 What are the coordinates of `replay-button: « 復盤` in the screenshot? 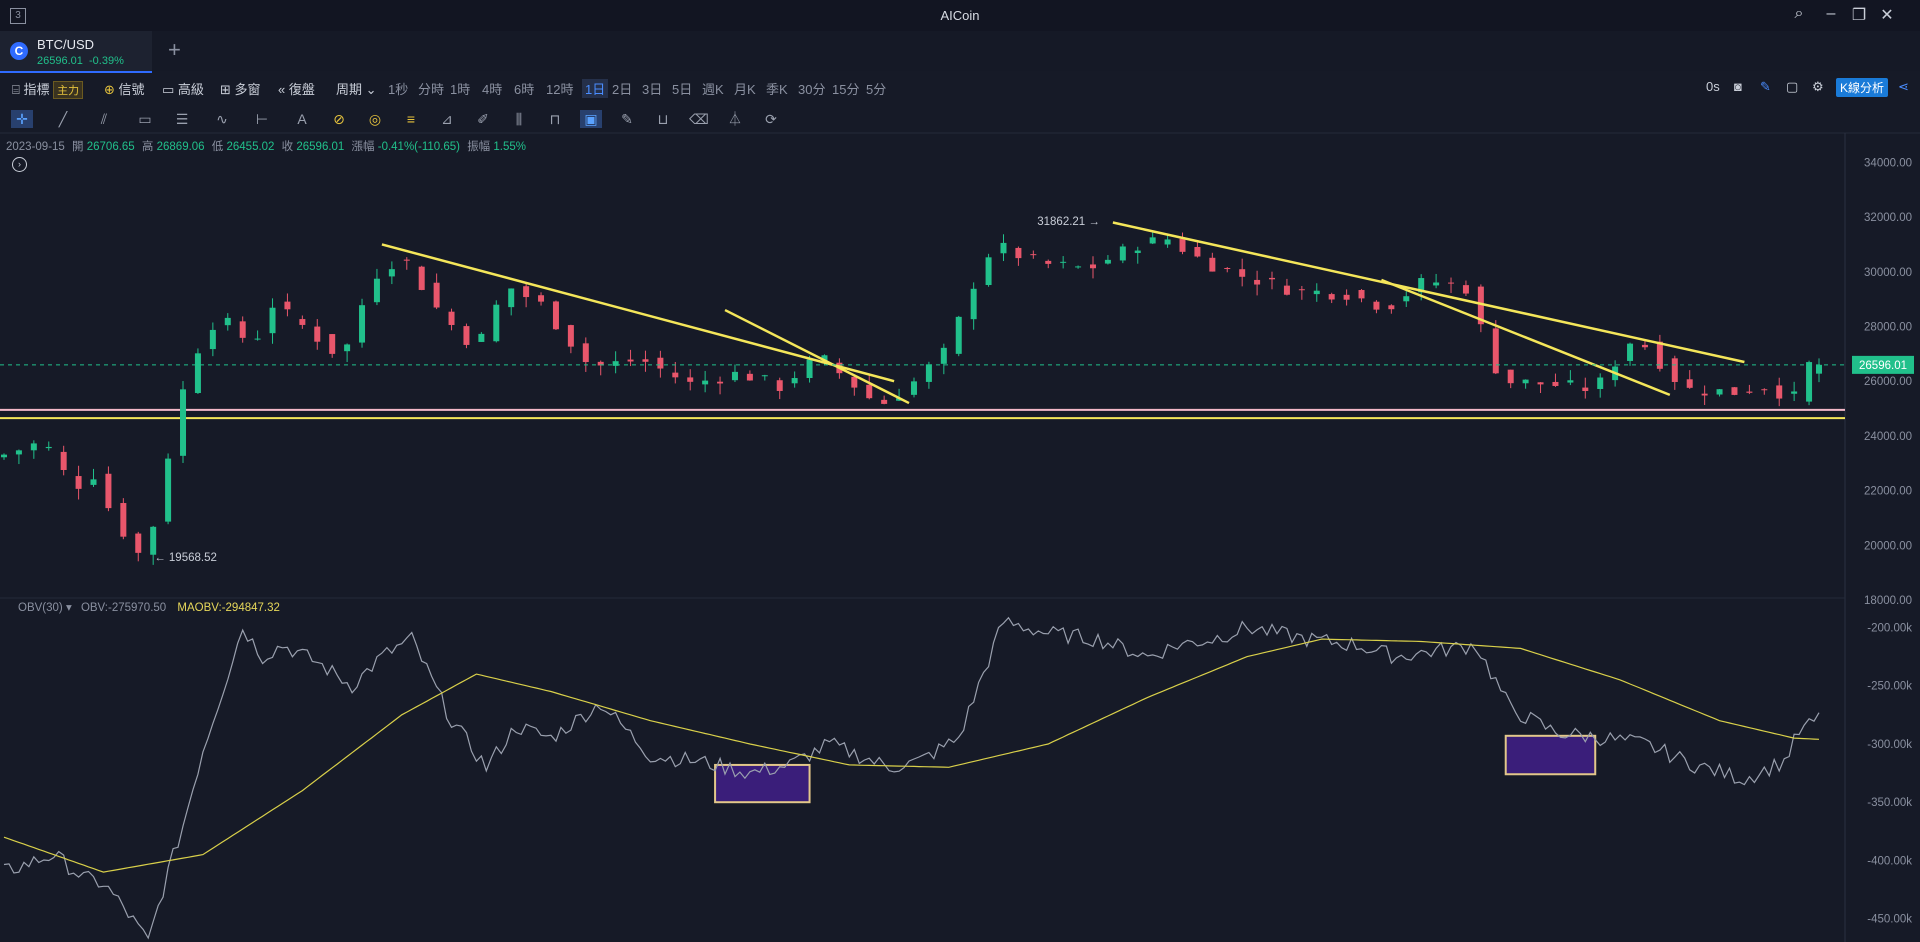 It's located at (296, 88).